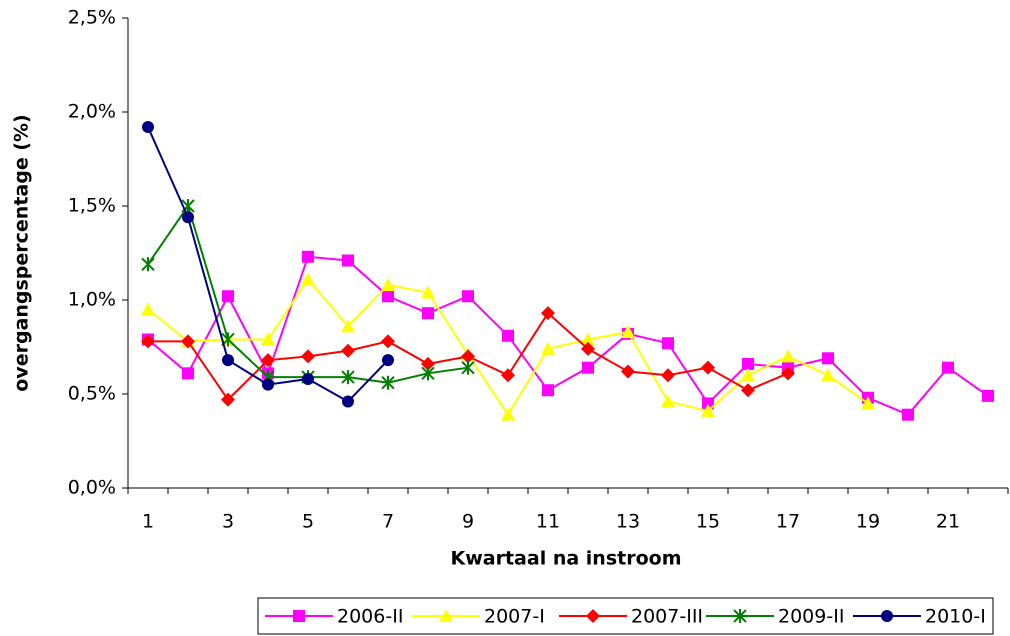 The image size is (1010, 636). I want to click on legend-label: 2009-II, so click(811, 617).